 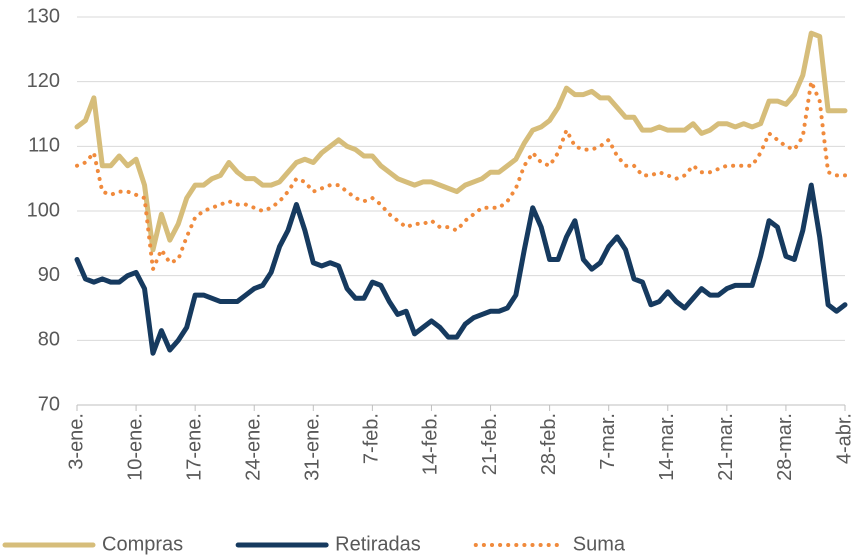 I want to click on x-tick-label: 14-feb., so click(x=431, y=444).